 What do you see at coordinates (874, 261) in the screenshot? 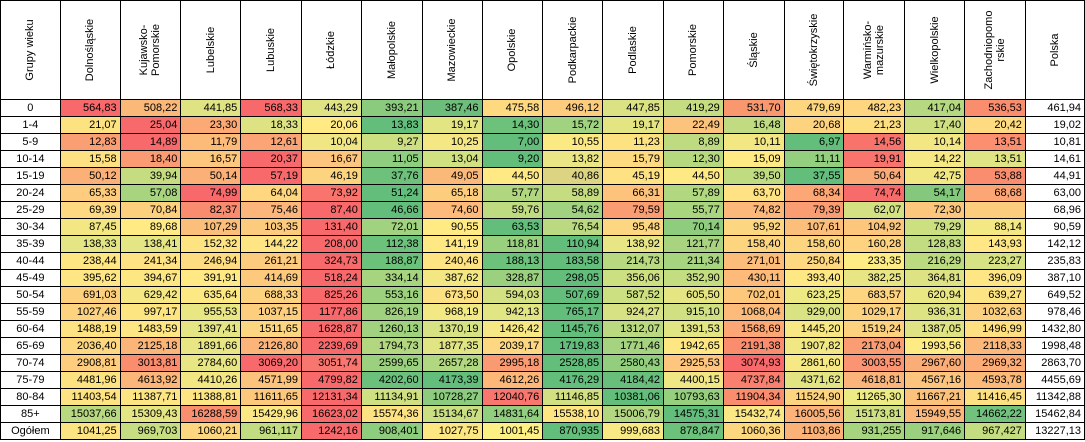
I see `value-cell: 233,35` at bounding box center [874, 261].